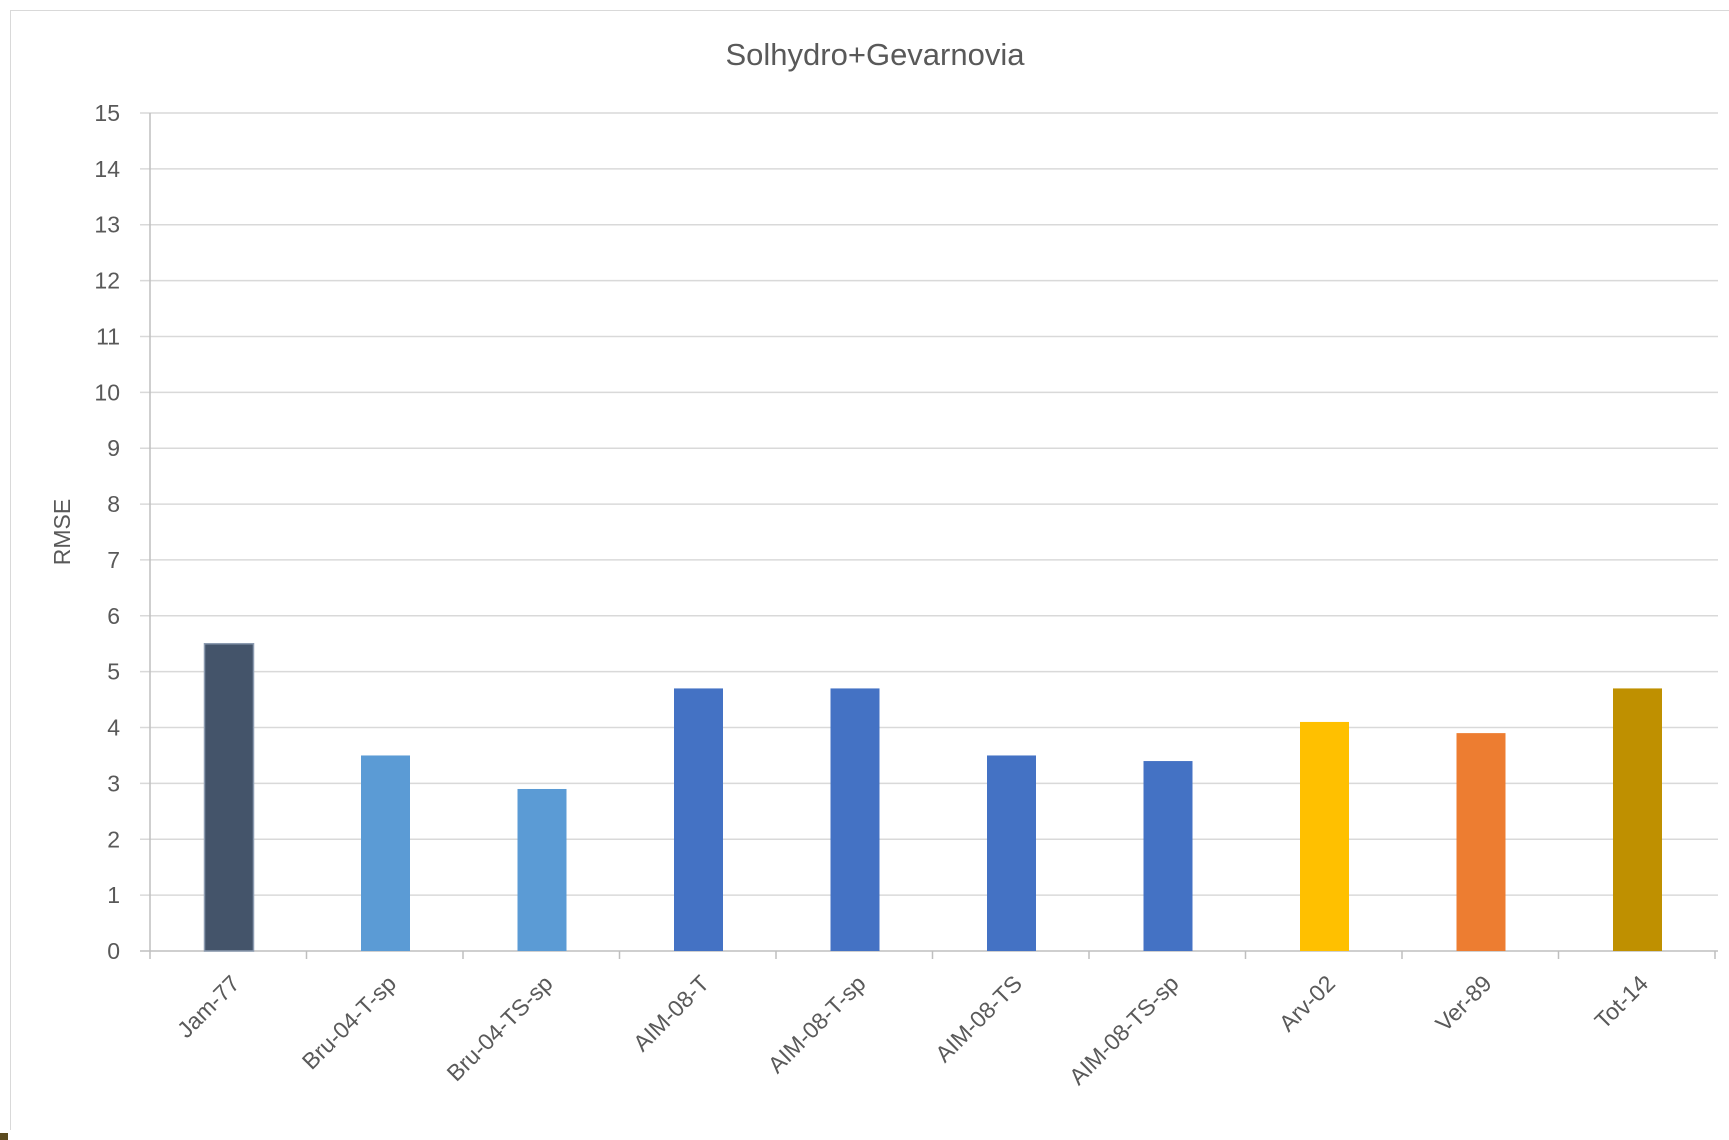 The height and width of the screenshot is (1140, 1729). I want to click on x-tick-label: Tot-14, so click(1621, 1002).